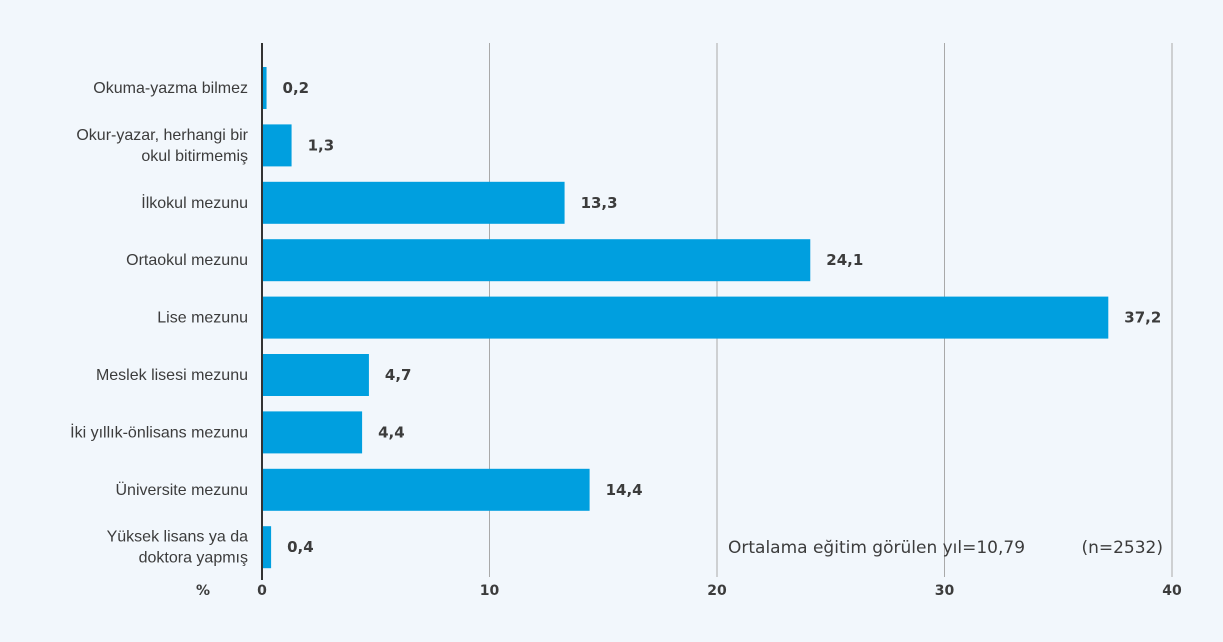  What do you see at coordinates (599, 203) in the screenshot?
I see `value-label: 13,3` at bounding box center [599, 203].